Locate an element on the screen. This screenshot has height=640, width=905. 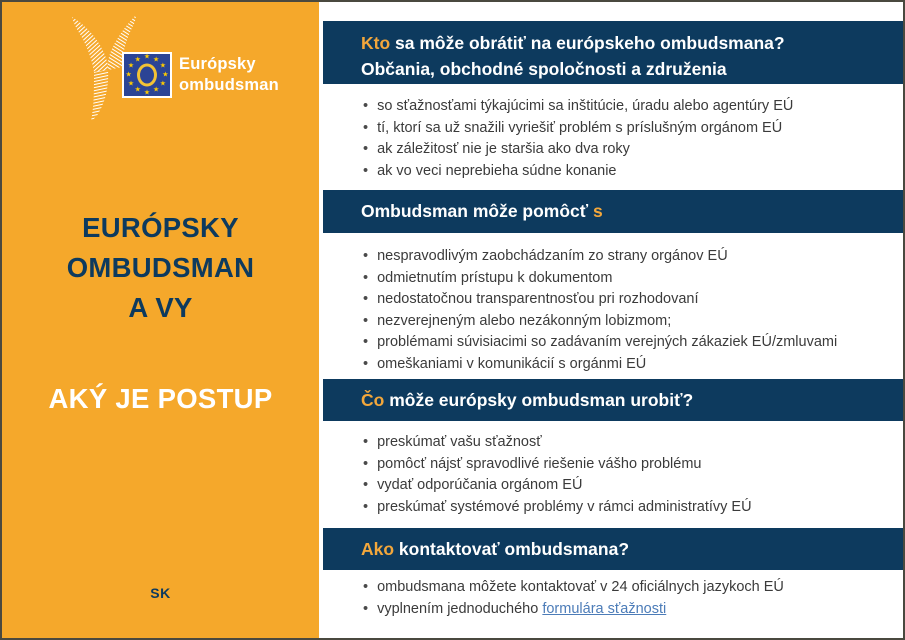
bullet-item: nezverejneným alebo nezákonným lobizmom; is located at coordinates (629, 322).